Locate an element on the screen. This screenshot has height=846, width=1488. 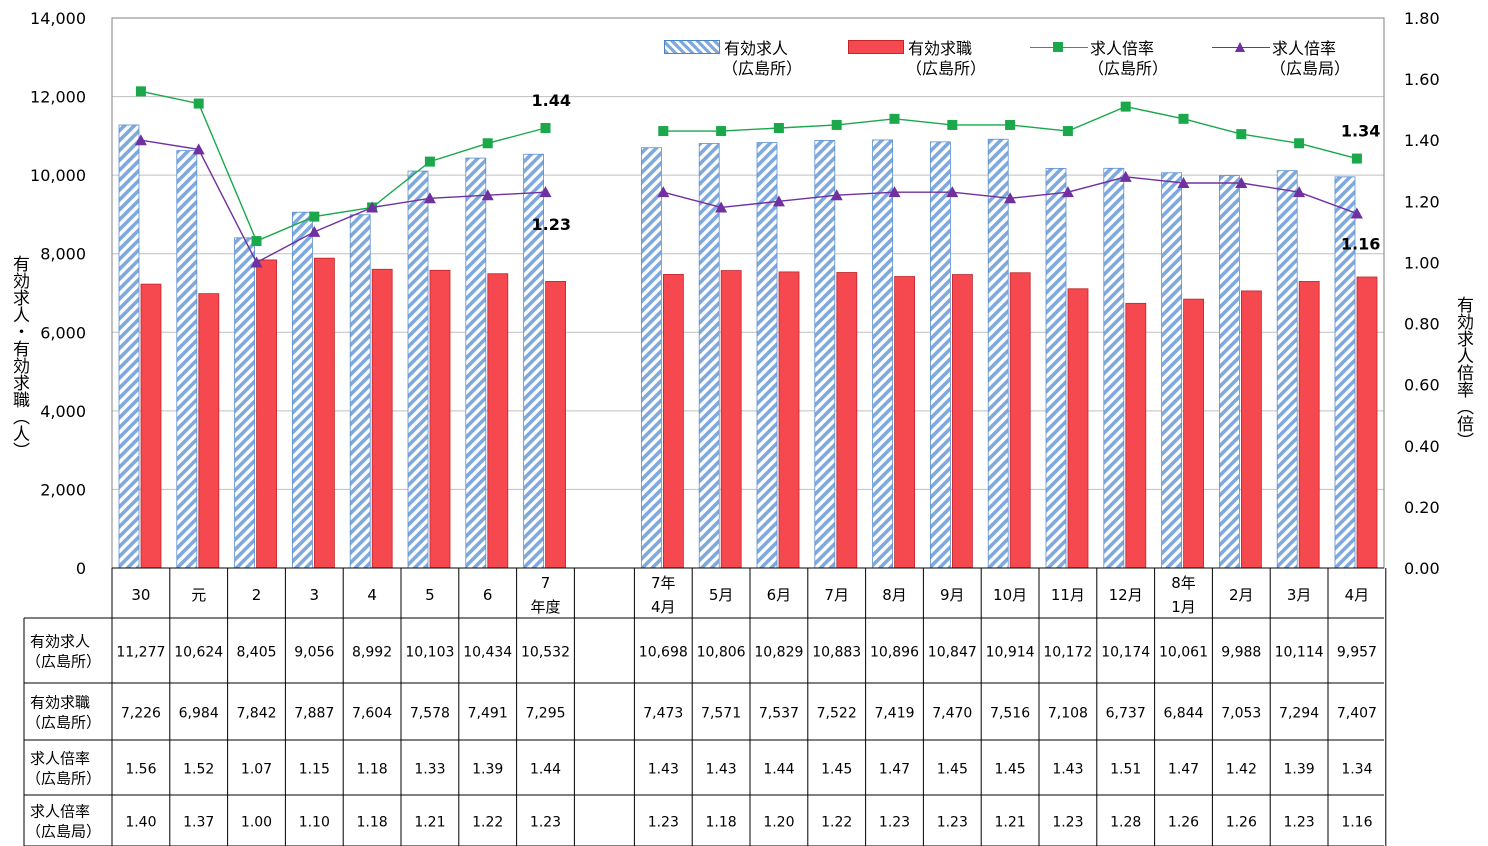
y-left-tick: 0 is located at coordinates (81, 568).